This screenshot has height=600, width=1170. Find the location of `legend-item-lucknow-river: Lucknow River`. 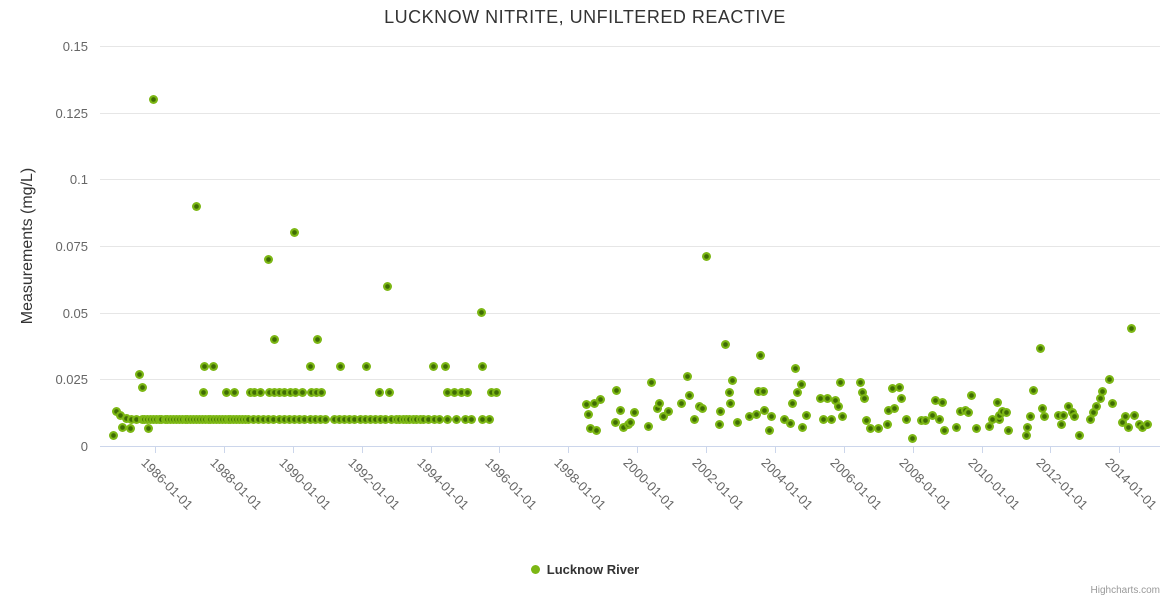

legend-item-lucknow-river: Lucknow River is located at coordinates (584, 569).